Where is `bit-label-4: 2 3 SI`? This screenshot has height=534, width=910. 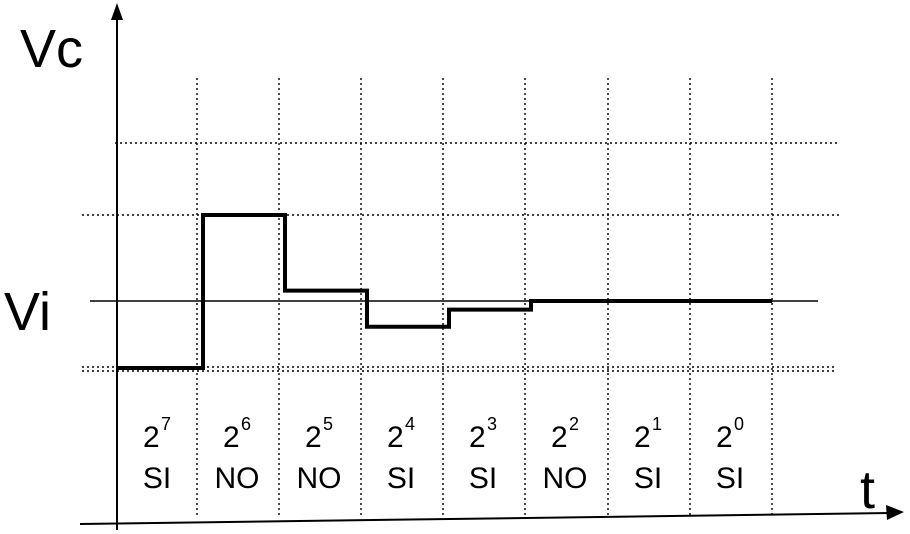 bit-label-4: 2 3 SI is located at coordinates (483, 454).